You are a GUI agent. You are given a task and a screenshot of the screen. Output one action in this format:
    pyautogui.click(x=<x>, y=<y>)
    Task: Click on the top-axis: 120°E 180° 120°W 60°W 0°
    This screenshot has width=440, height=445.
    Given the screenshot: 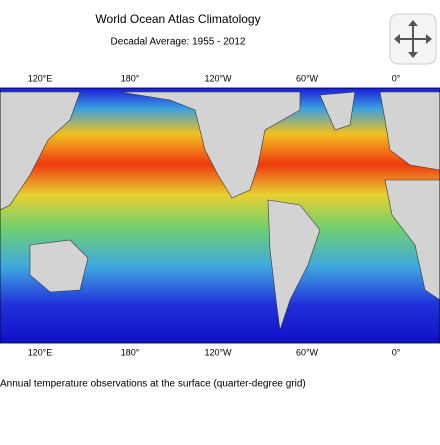 What is the action you would take?
    pyautogui.click(x=214, y=78)
    